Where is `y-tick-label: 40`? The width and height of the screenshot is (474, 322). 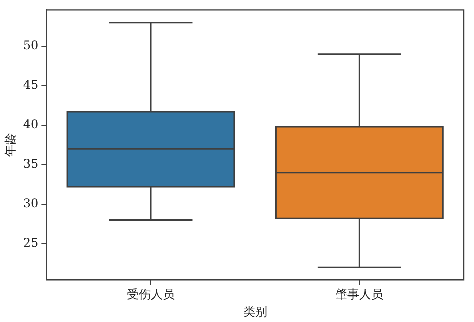 y-tick-label: 40 is located at coordinates (31, 125).